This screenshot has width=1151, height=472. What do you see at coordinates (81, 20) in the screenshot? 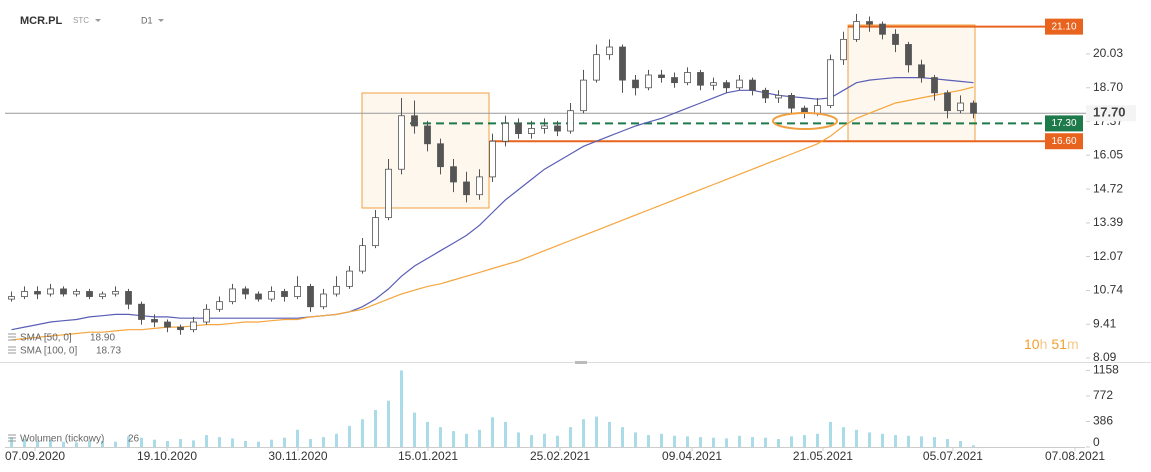
I see `account: STC` at bounding box center [81, 20].